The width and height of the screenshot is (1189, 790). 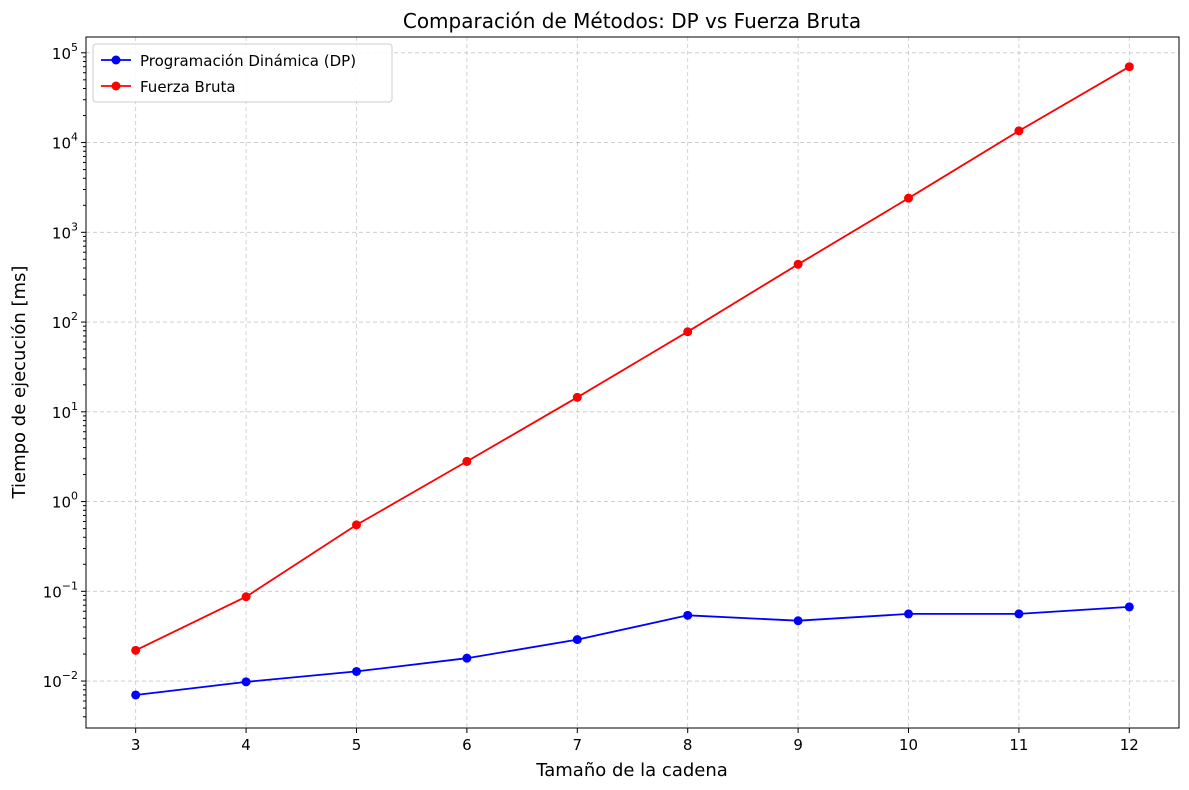 I want to click on y-axis-label: Tiempo de ejecución [ms], so click(x=19, y=383).